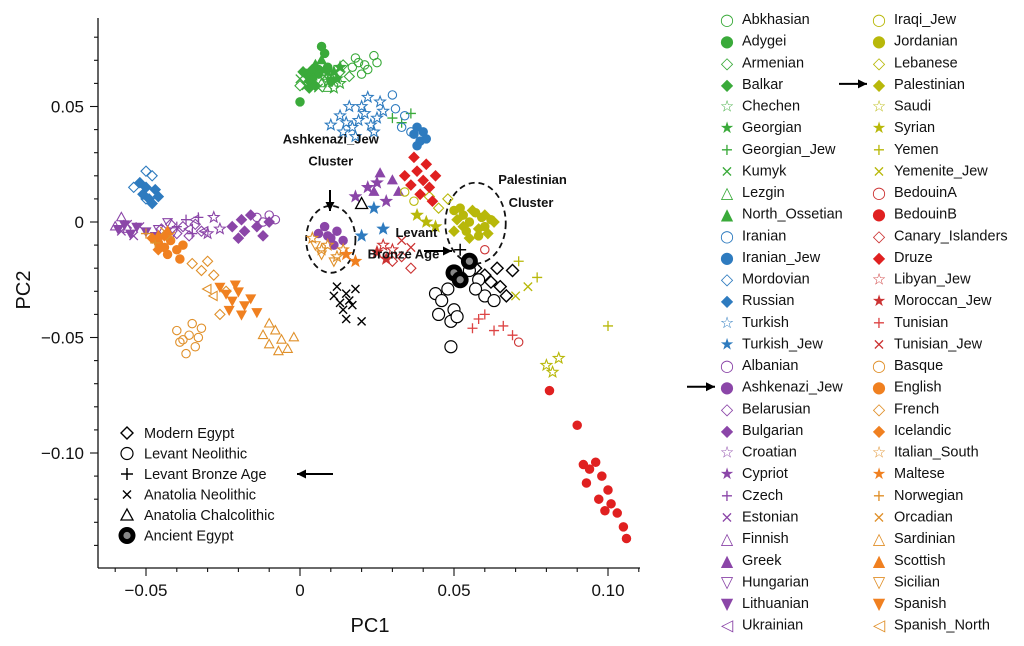  I want to click on point-moroccan_jew, so click(386, 258).